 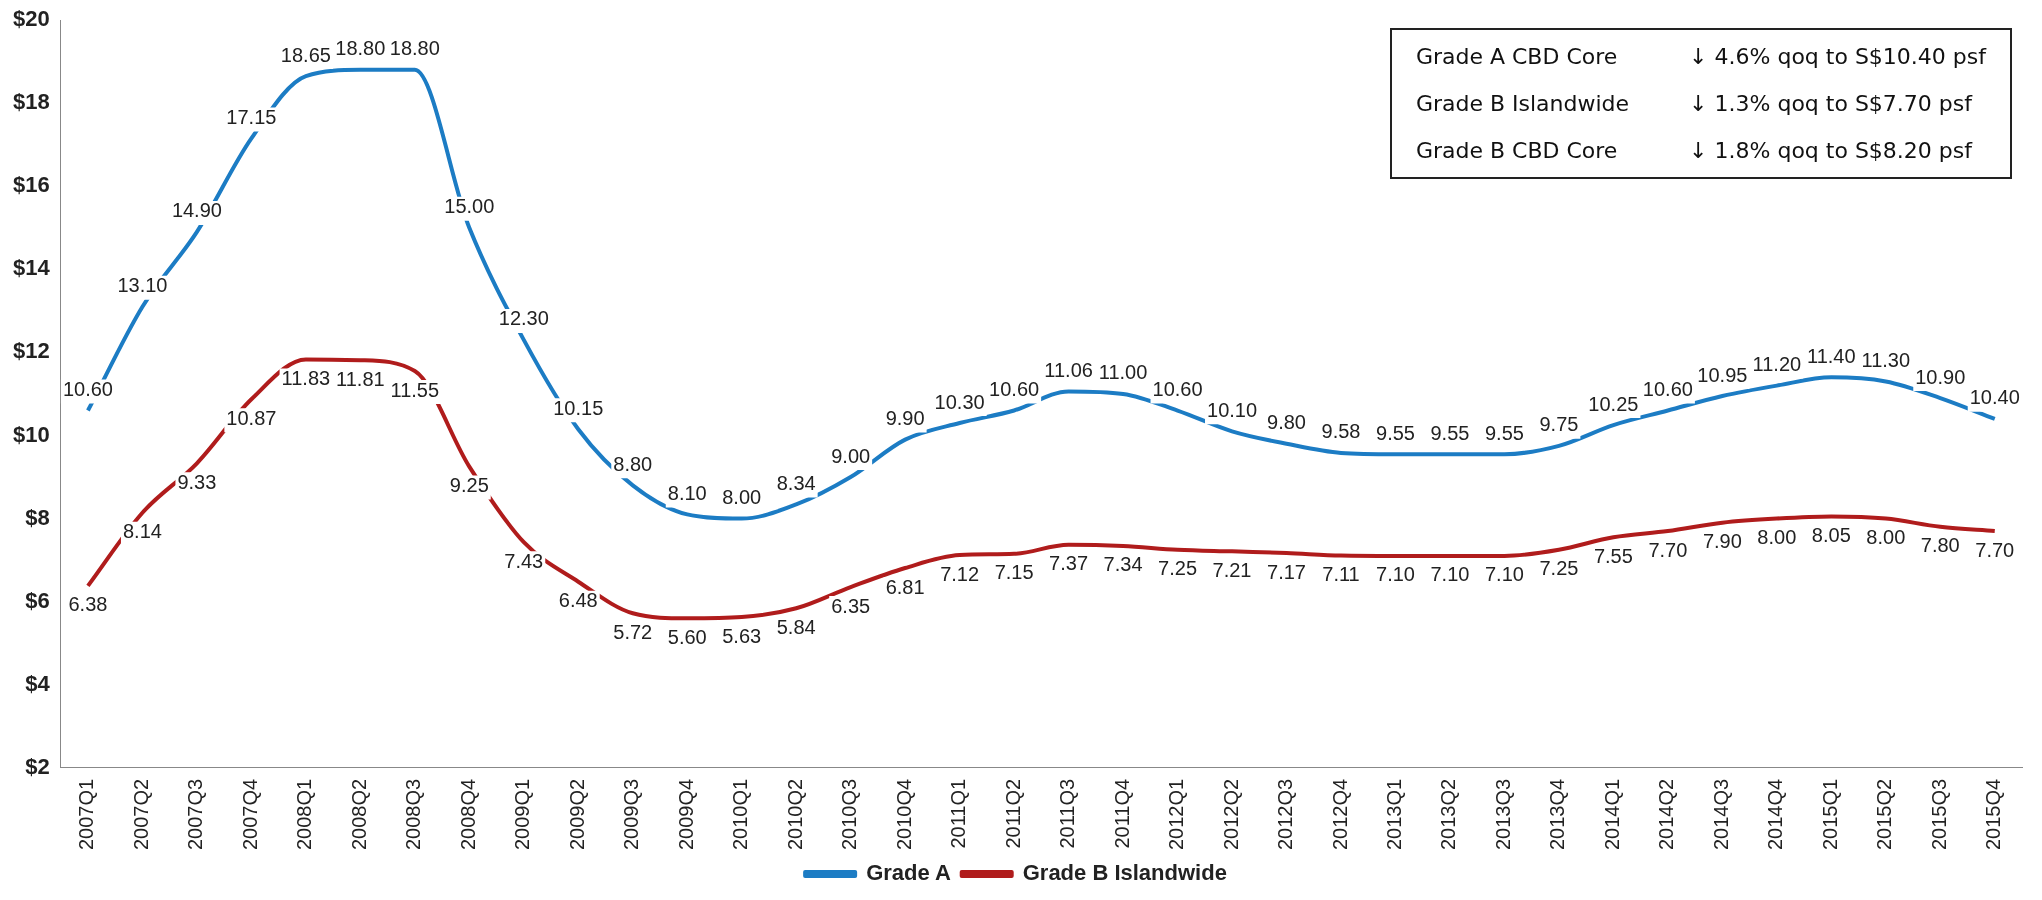 What do you see at coordinates (687, 492) in the screenshot?
I see `data-label: 8.10` at bounding box center [687, 492].